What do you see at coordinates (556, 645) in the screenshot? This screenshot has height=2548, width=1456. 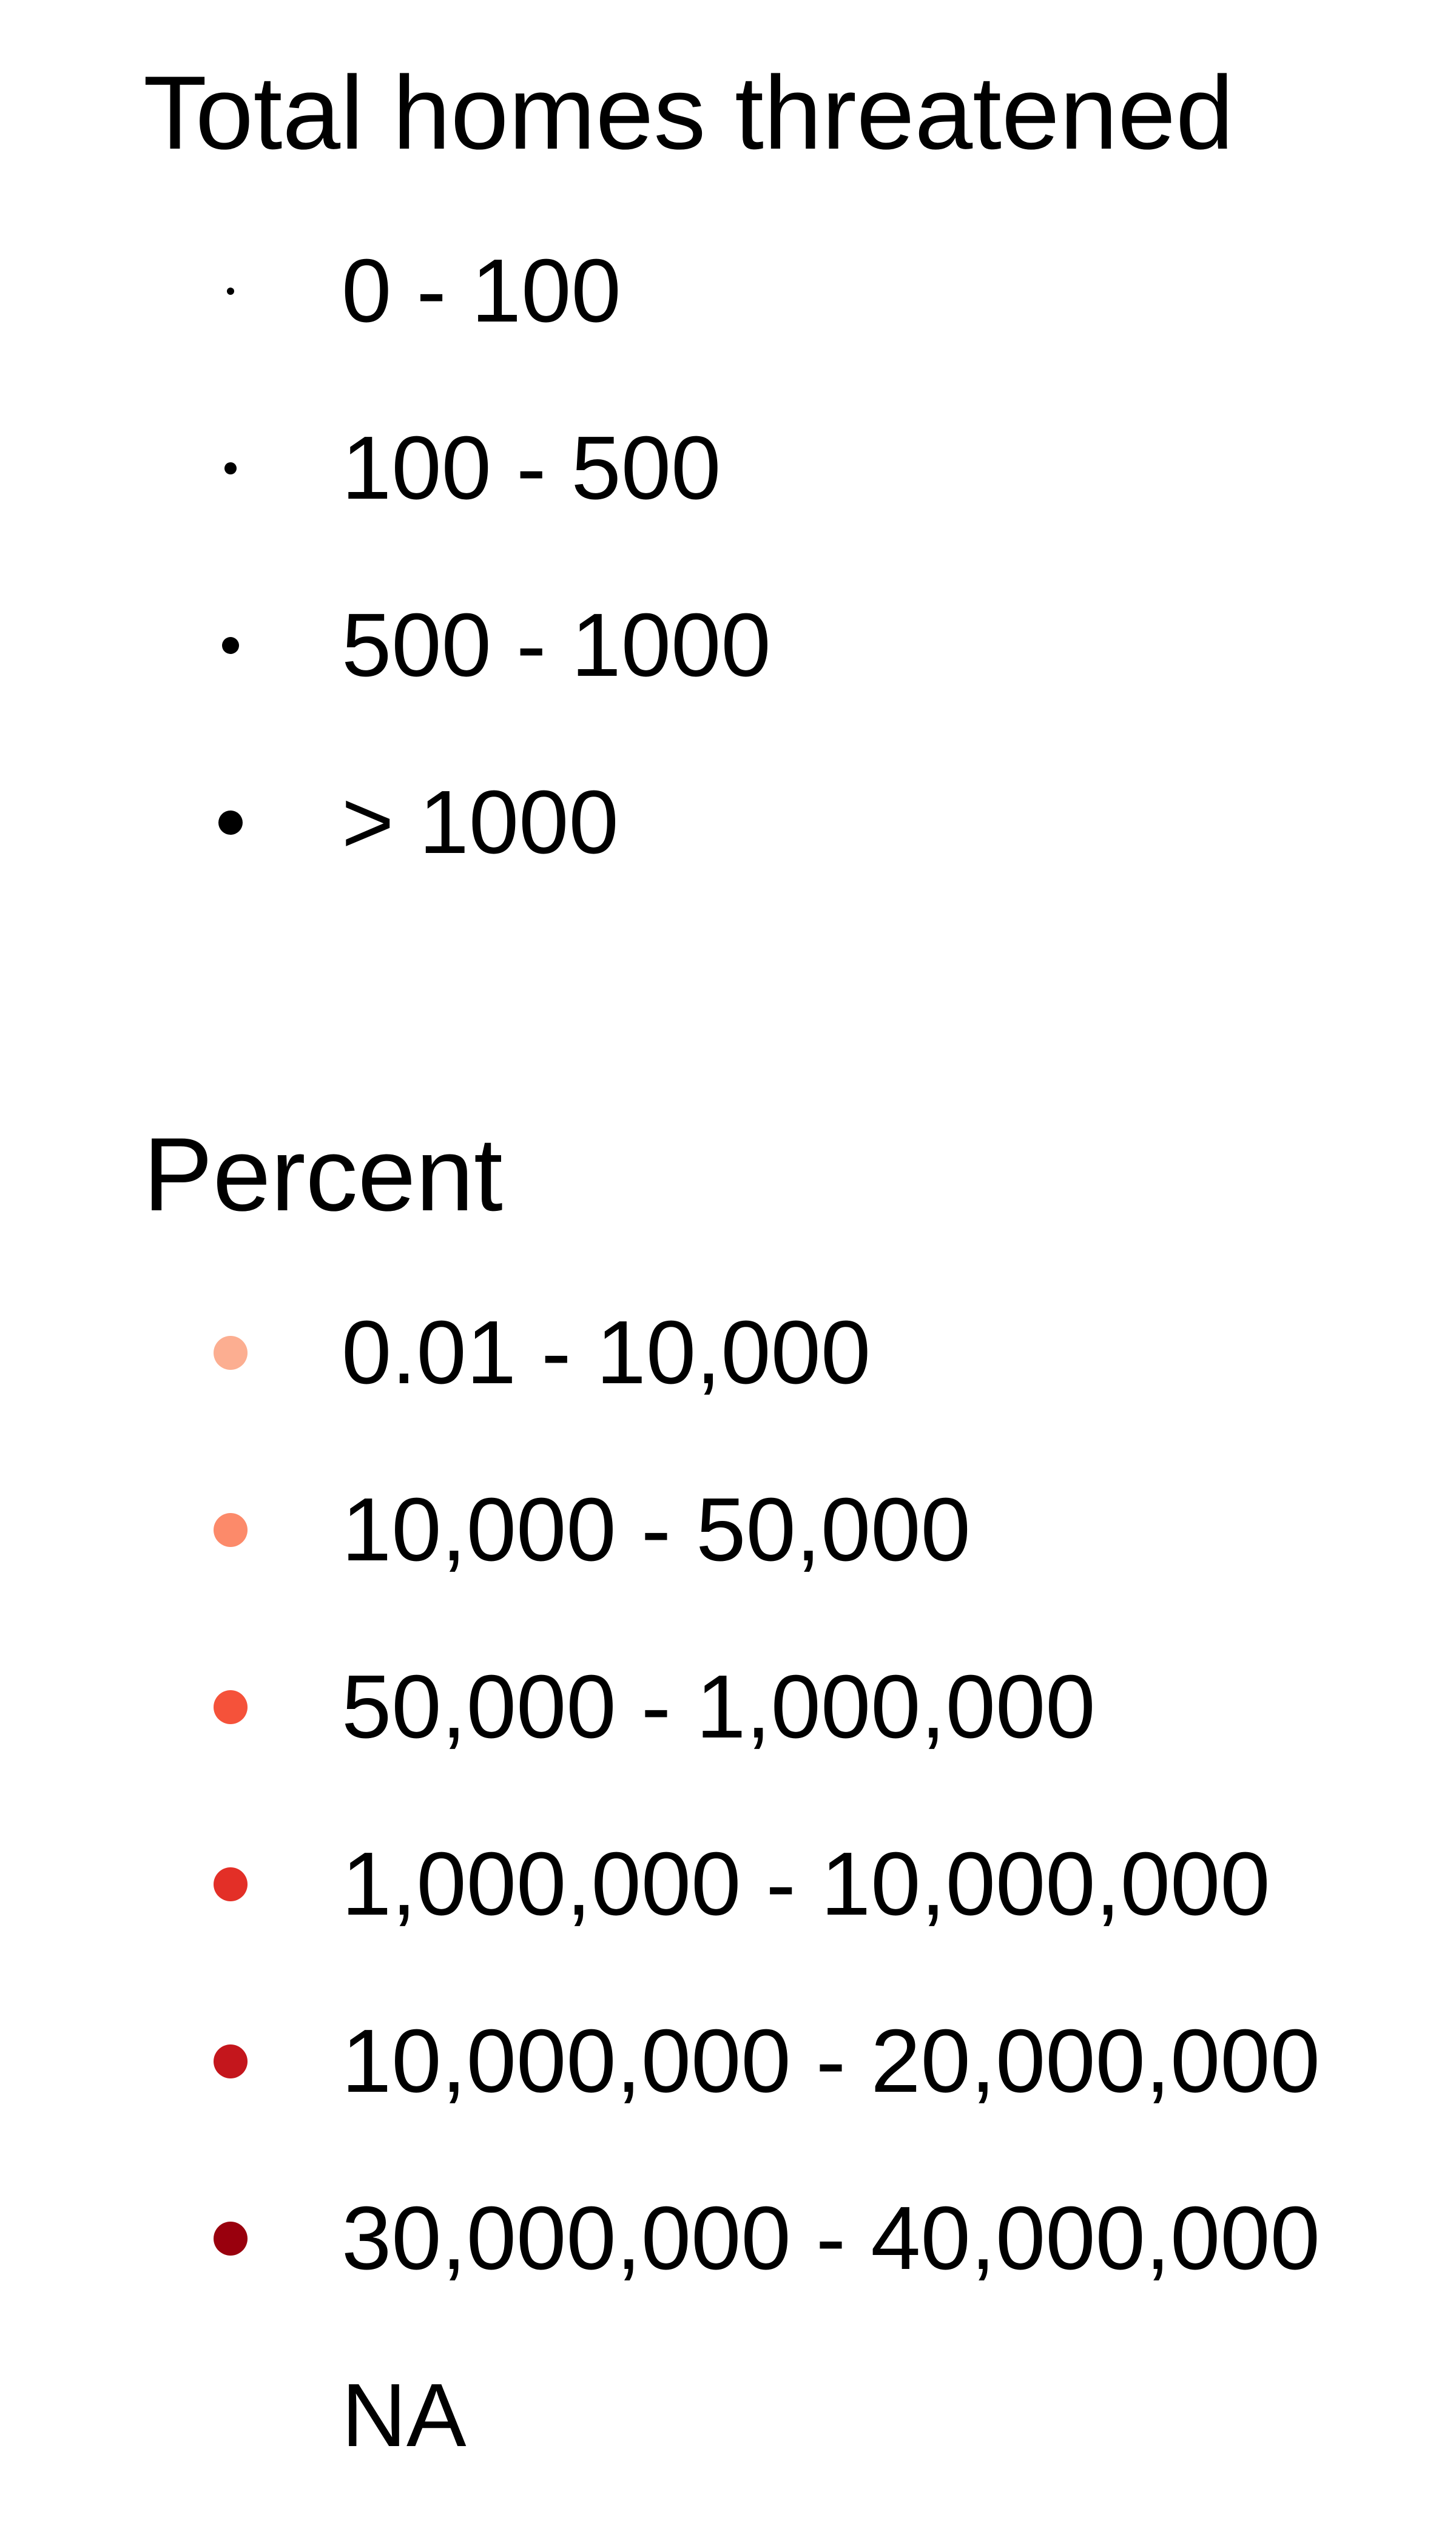 I see `legend-label: 500 - 1000` at bounding box center [556, 645].